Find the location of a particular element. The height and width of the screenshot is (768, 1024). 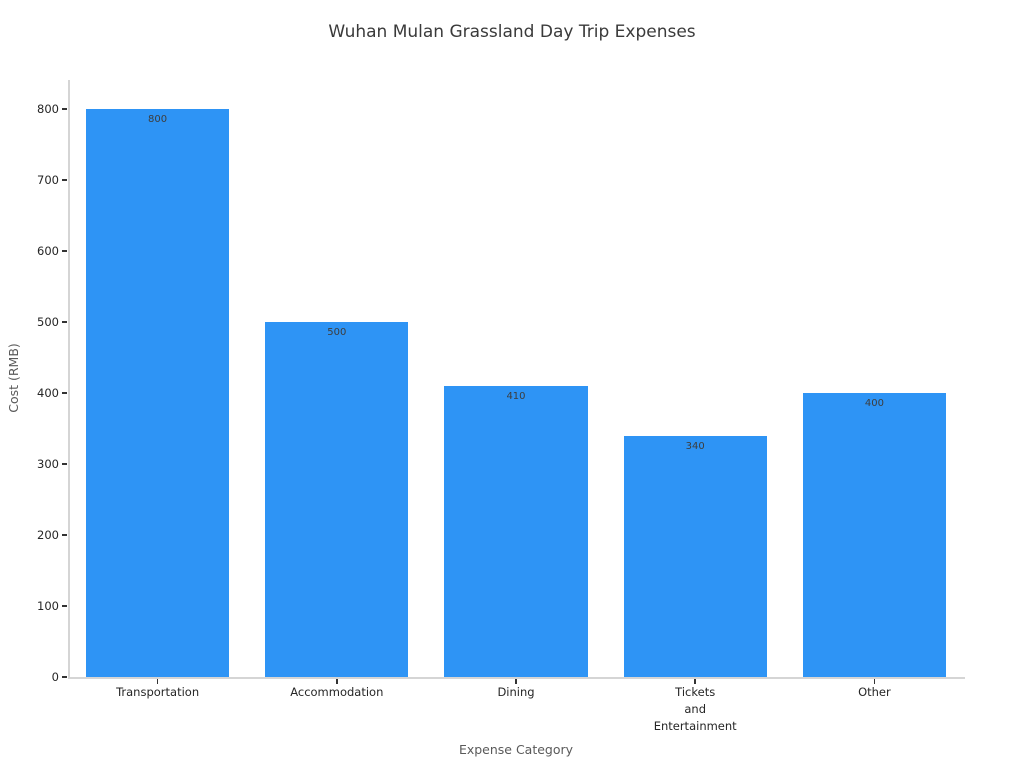

x-tick-label: Accommodation is located at coordinates (337, 692).